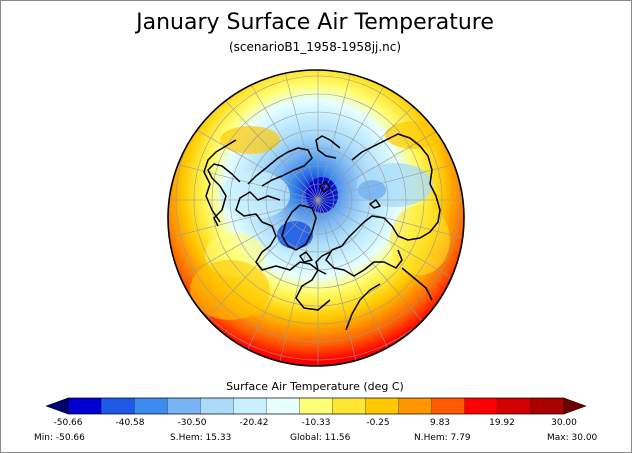 This screenshot has height=453, width=632. I want to click on colorbar, so click(316, 406).